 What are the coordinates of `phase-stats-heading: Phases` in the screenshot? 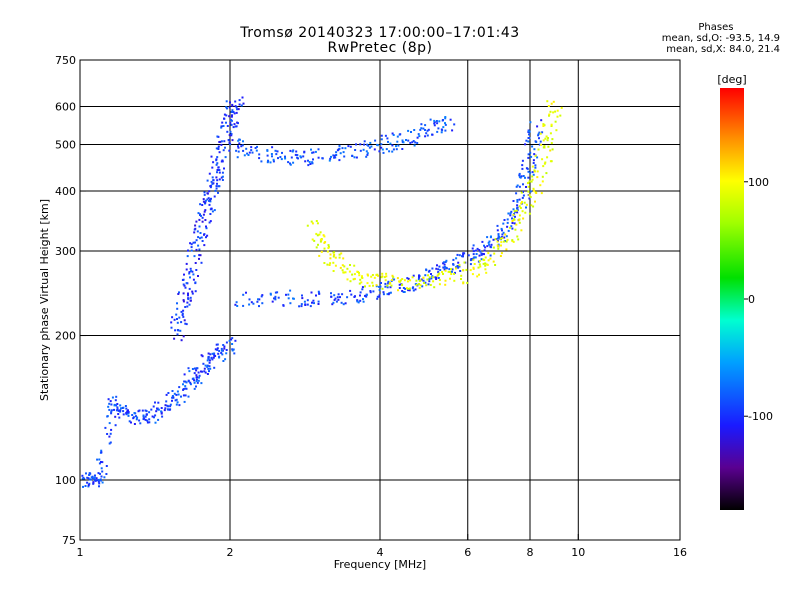 It's located at (716, 27).